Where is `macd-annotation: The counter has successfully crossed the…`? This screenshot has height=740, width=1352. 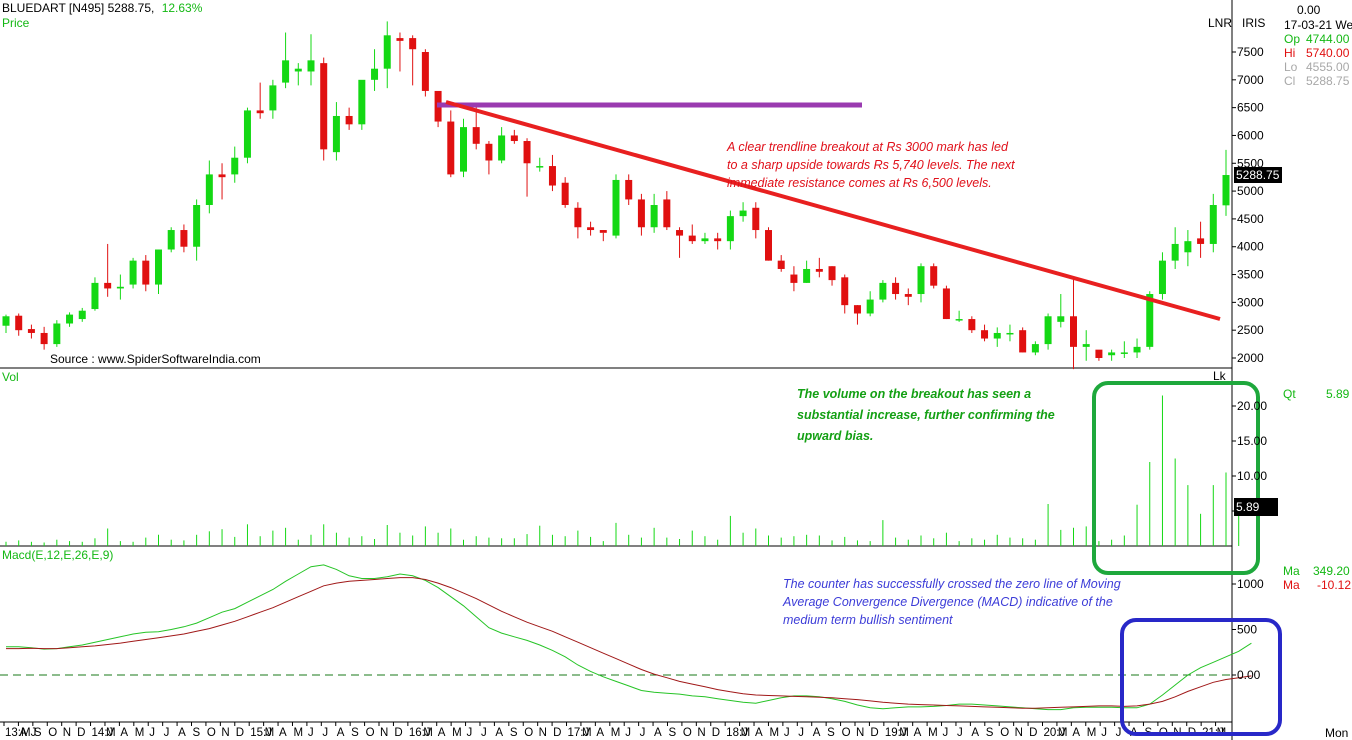
macd-annotation: The counter has successfully crossed the… is located at coordinates (952, 602).